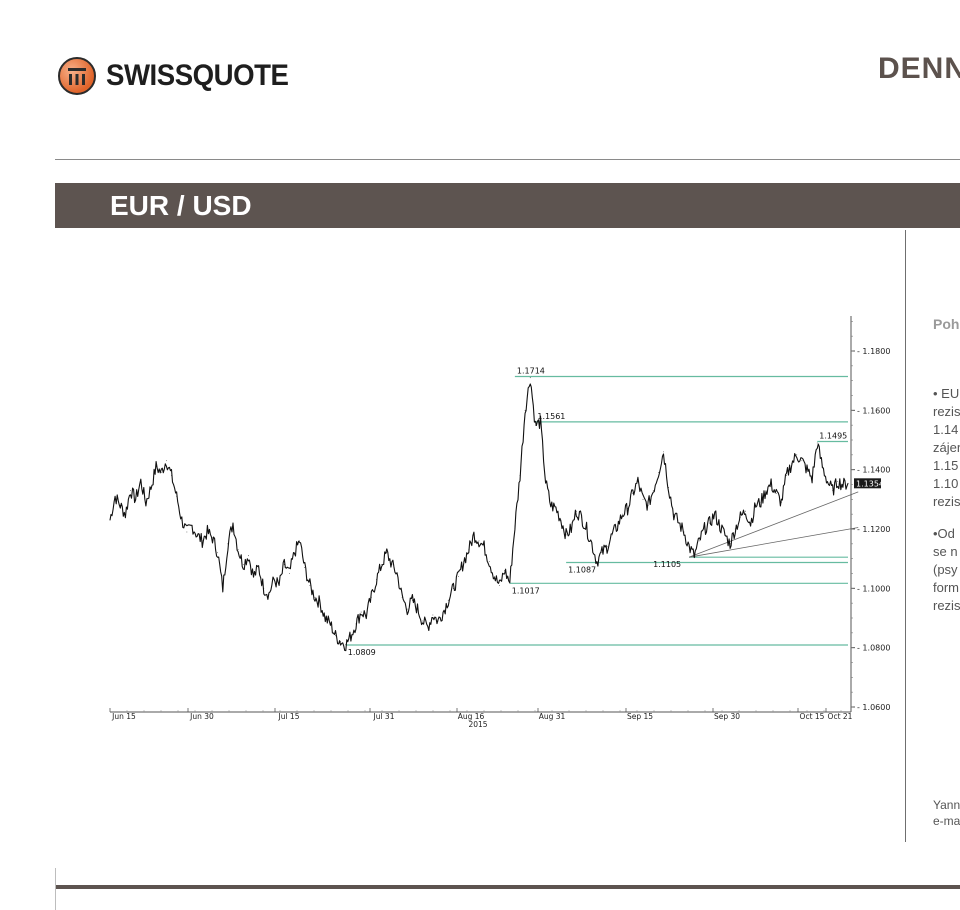 This screenshot has height=910, width=960. I want to click on x-tick-label: Jul 15, so click(289, 716).